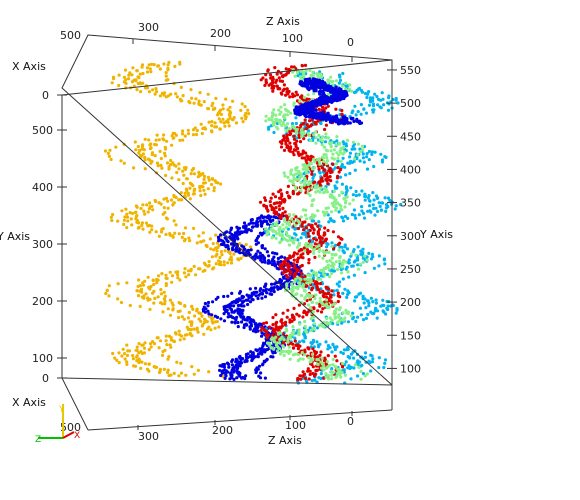  Describe the element at coordinates (227, 381) in the screenshot. I see `box-bottom-back-edge` at that location.